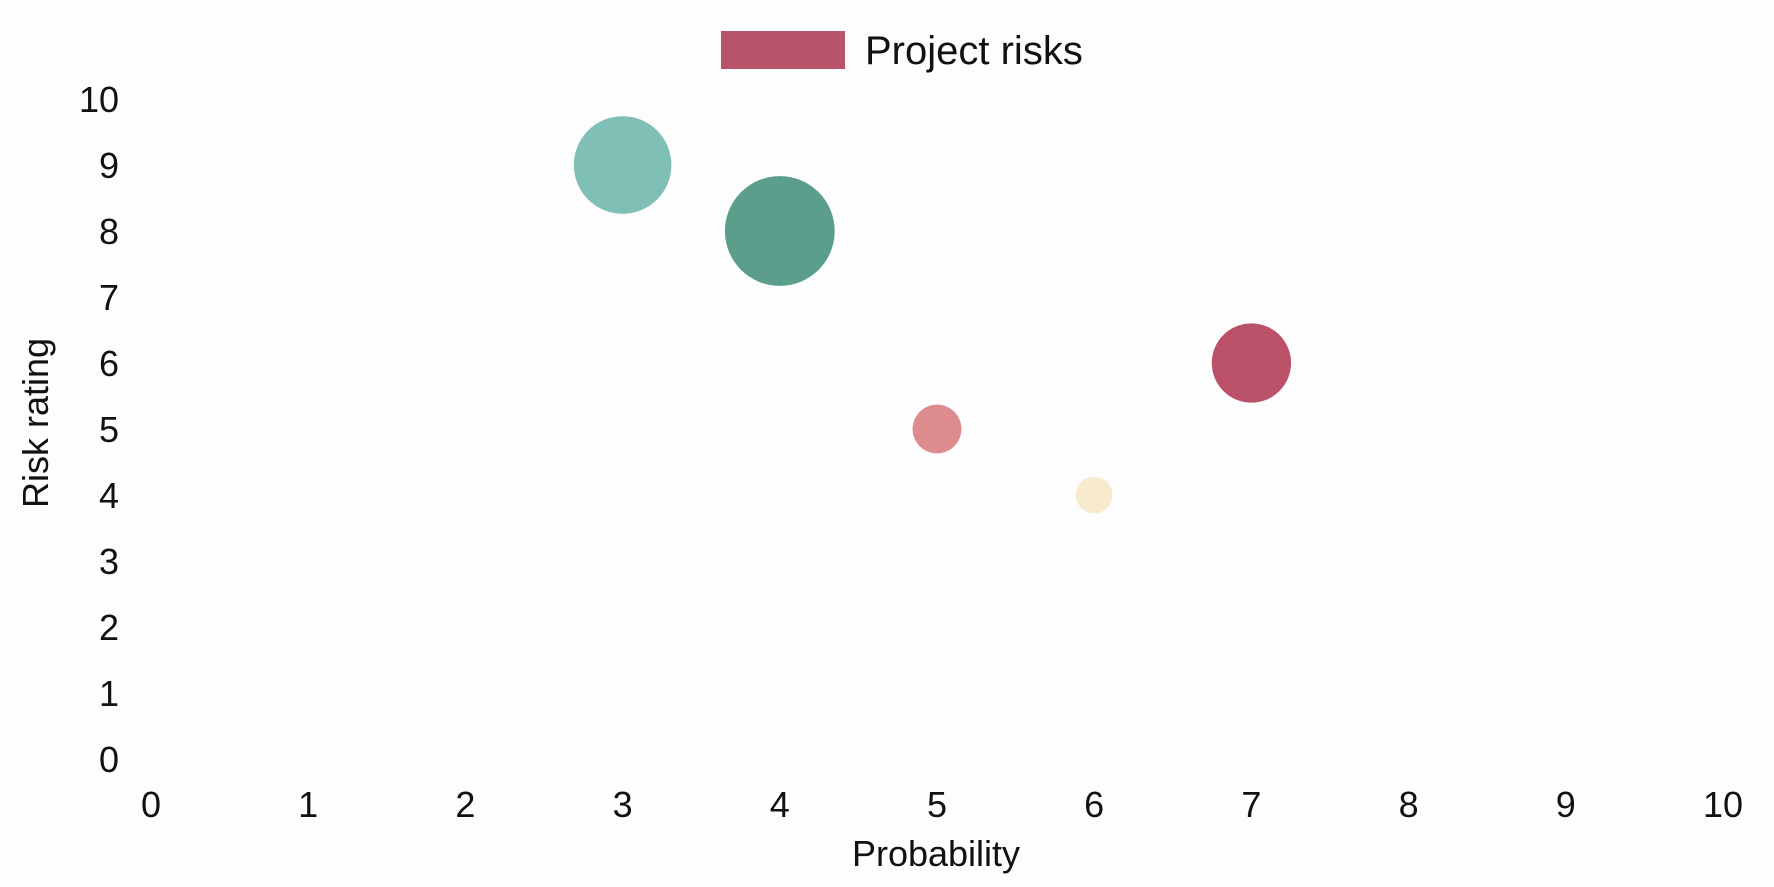  What do you see at coordinates (1723, 804) in the screenshot?
I see `x-tick-label: 10` at bounding box center [1723, 804].